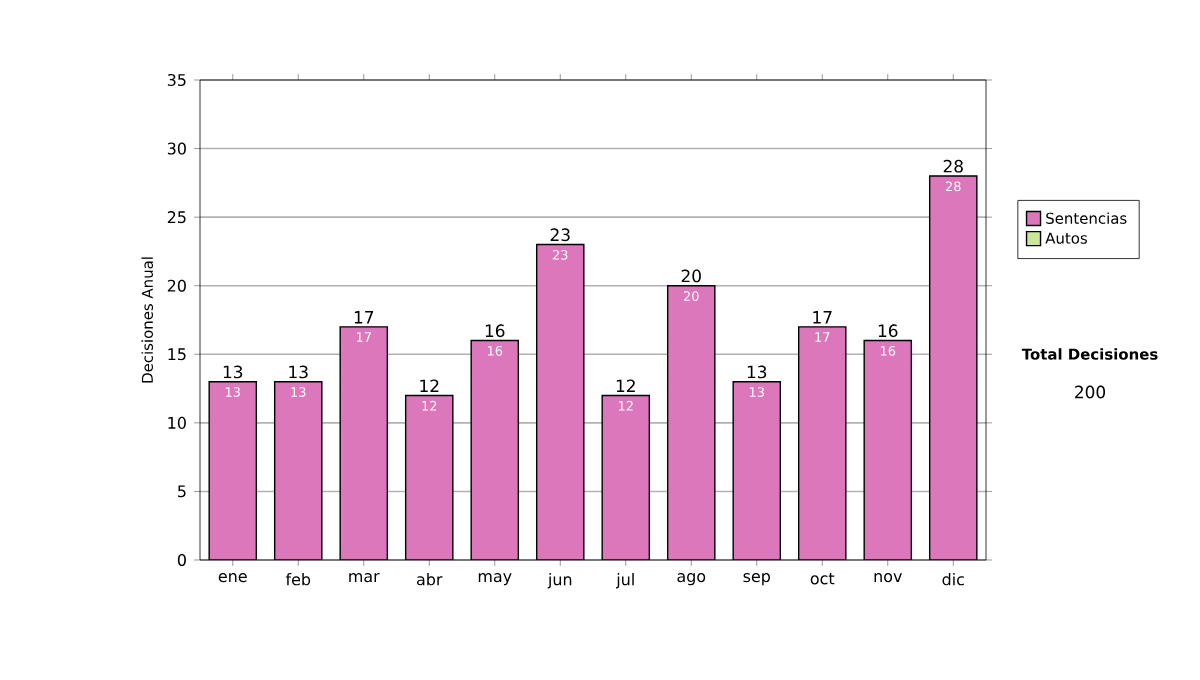  I want to click on total-label: 23, so click(560, 235).